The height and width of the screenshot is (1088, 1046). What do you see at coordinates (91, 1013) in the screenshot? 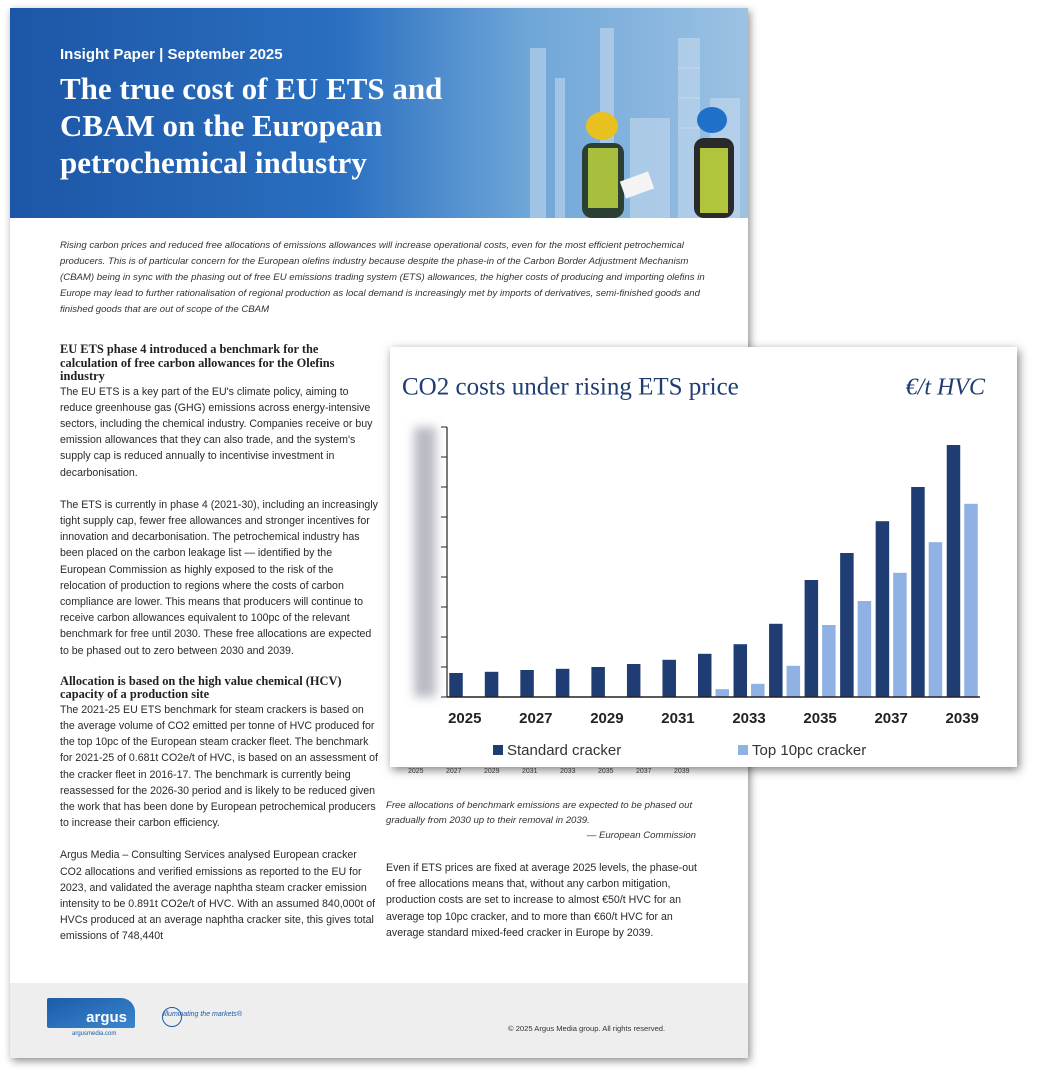
I see `logo: argus` at bounding box center [91, 1013].